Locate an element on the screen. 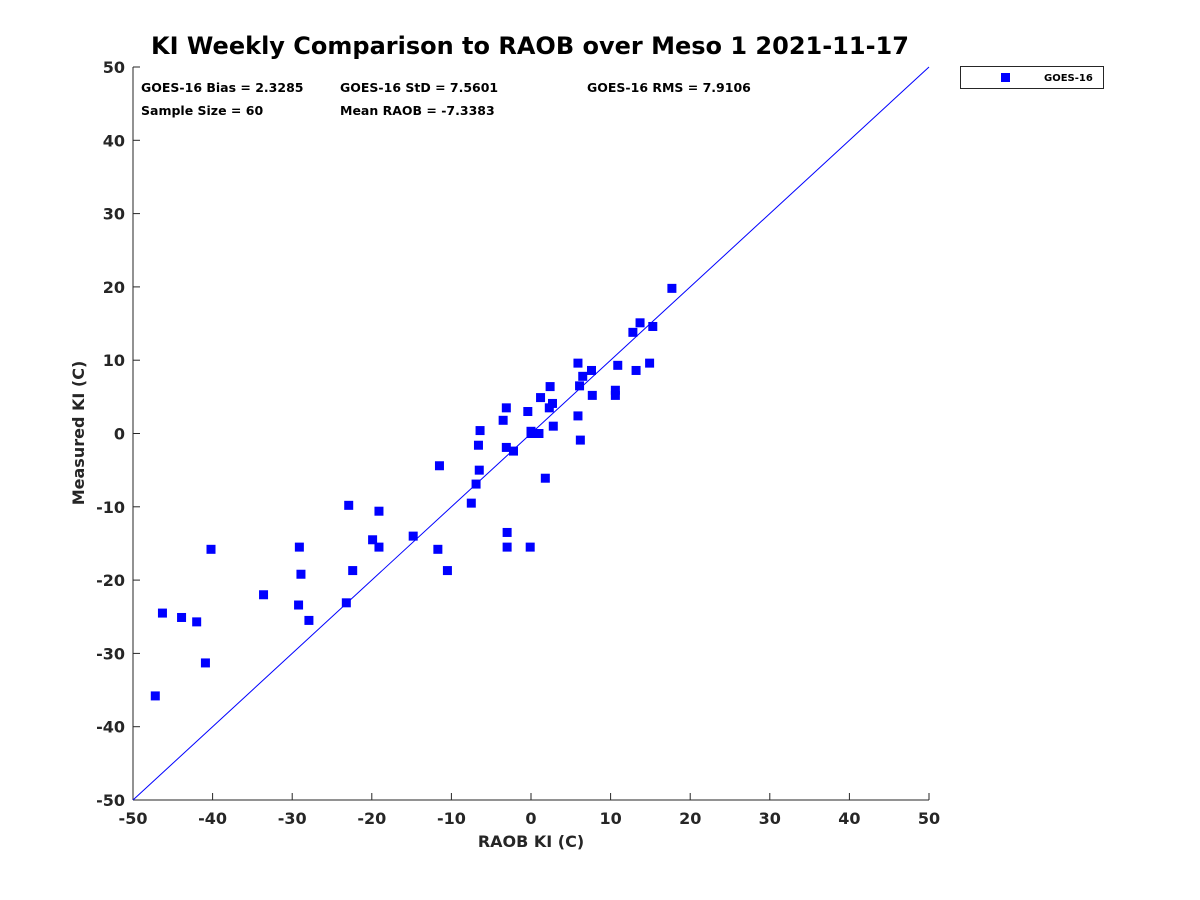 The height and width of the screenshot is (900, 1200). legend-label: GOES-16 is located at coordinates (1068, 78).